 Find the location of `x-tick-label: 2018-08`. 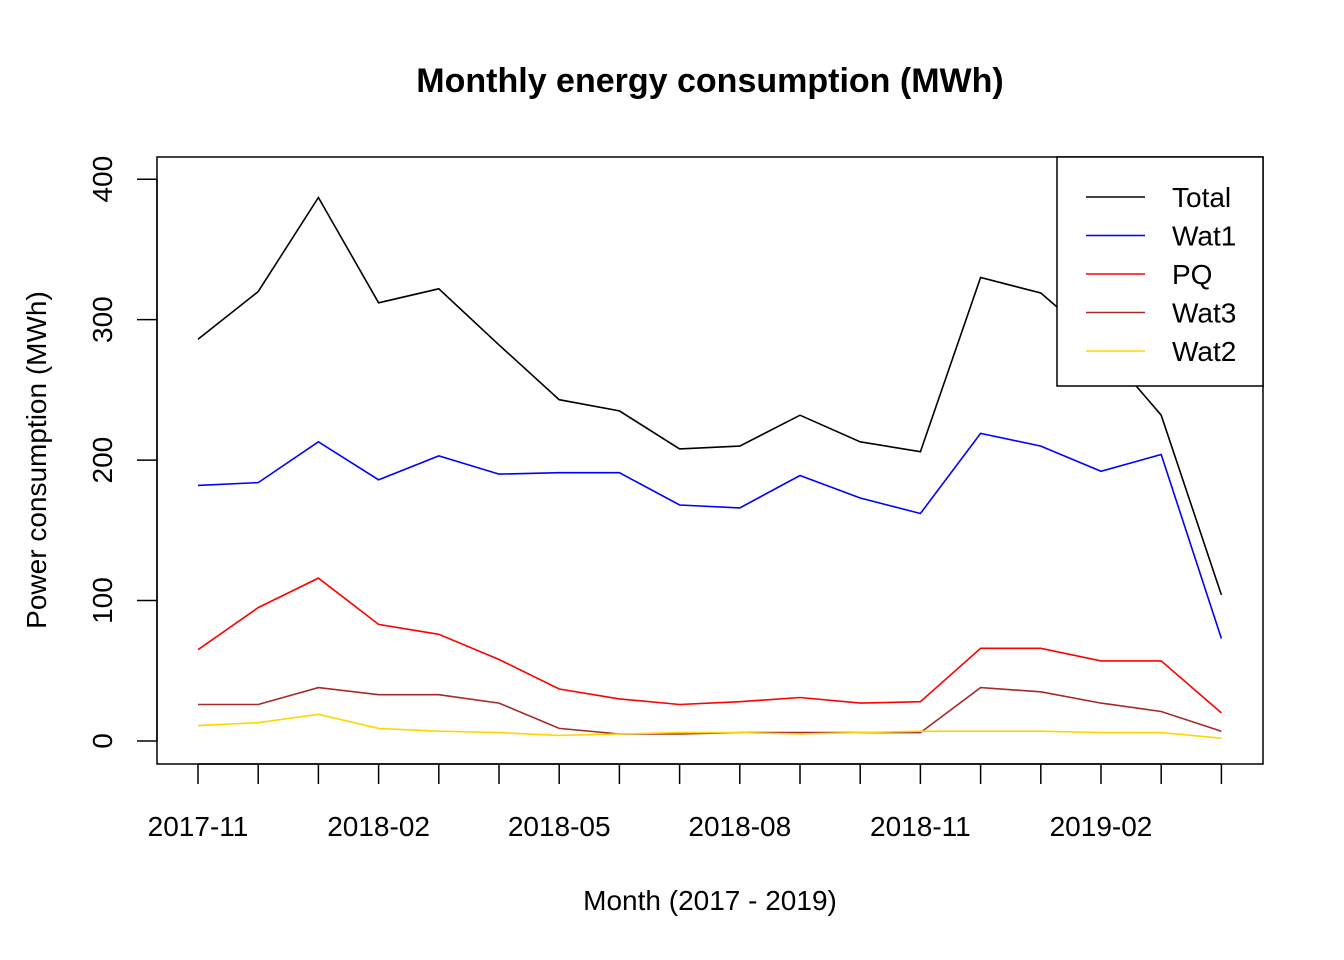

x-tick-label: 2018-08 is located at coordinates (739, 826).